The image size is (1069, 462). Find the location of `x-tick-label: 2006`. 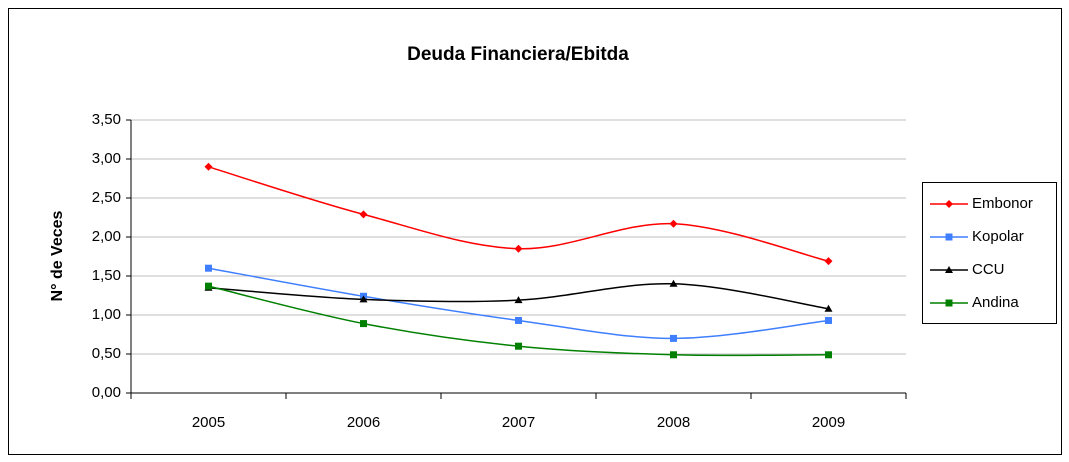

x-tick-label: 2006 is located at coordinates (363, 422).